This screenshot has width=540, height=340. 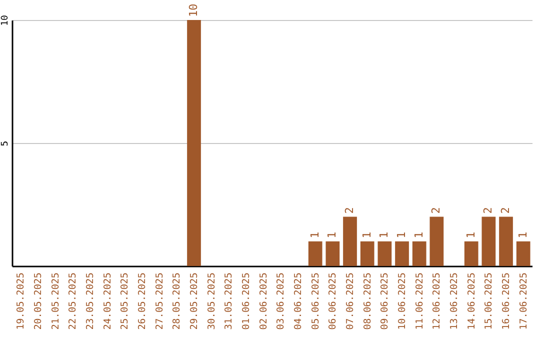 What do you see at coordinates (21, 301) in the screenshot?
I see `x-tick-label: 19.05.2025` at bounding box center [21, 301].